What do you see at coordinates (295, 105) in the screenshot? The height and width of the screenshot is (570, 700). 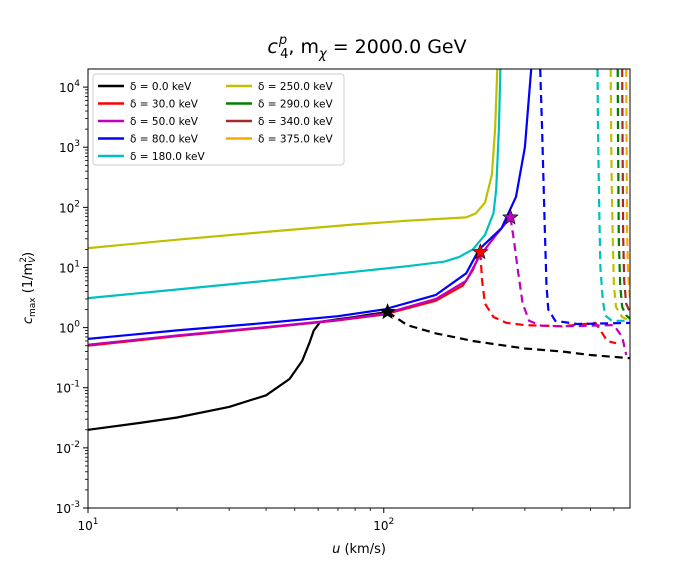 I see `legend-label-290-0: δ = 290.0 keV` at bounding box center [295, 105].